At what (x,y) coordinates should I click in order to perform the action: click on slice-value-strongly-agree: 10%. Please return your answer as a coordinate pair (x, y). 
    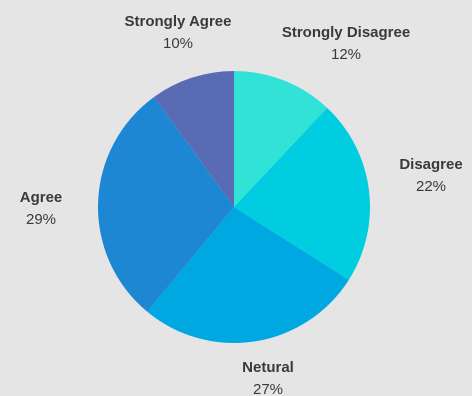
    Looking at the image, I should click on (178, 43).